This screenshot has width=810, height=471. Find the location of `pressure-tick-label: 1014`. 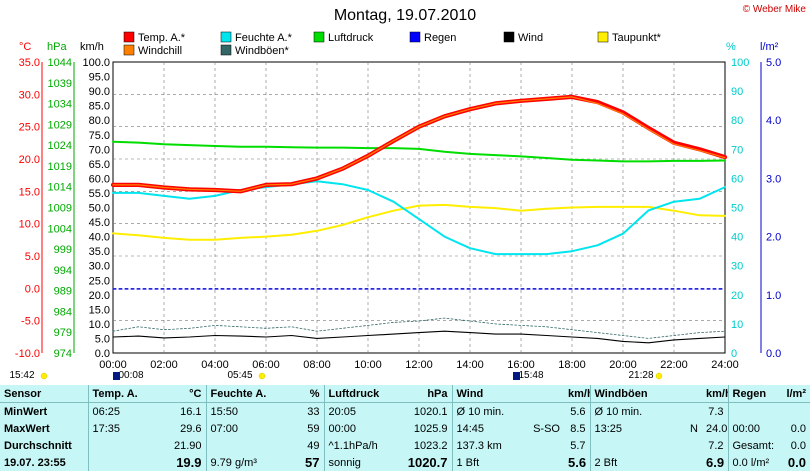

pressure-tick-label: 1014 is located at coordinates (60, 188).